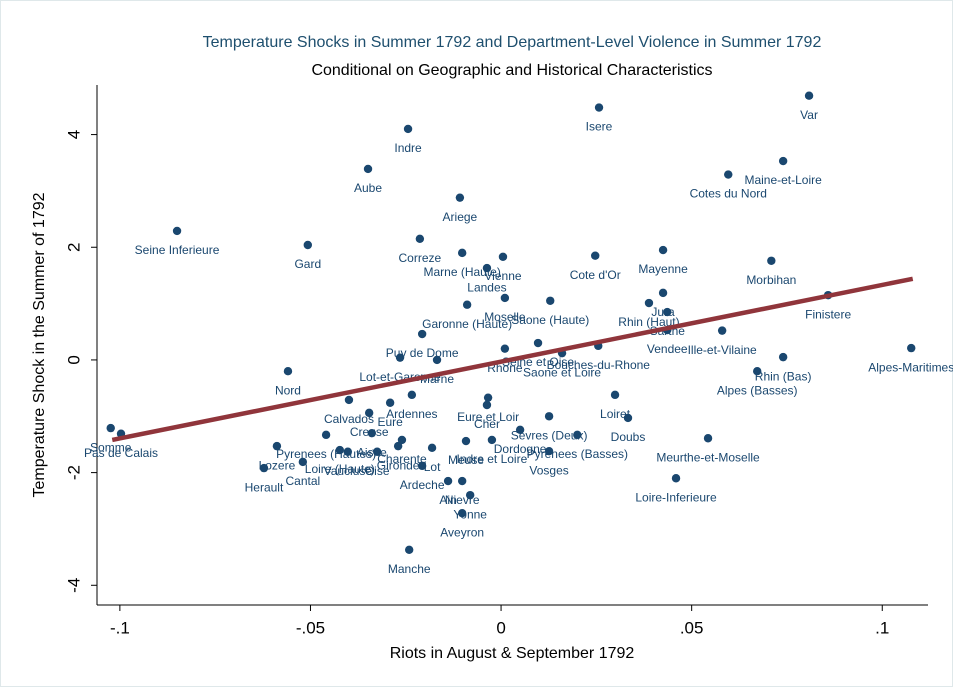 The image size is (953, 687). I want to click on point-label: Gard, so click(307, 264).